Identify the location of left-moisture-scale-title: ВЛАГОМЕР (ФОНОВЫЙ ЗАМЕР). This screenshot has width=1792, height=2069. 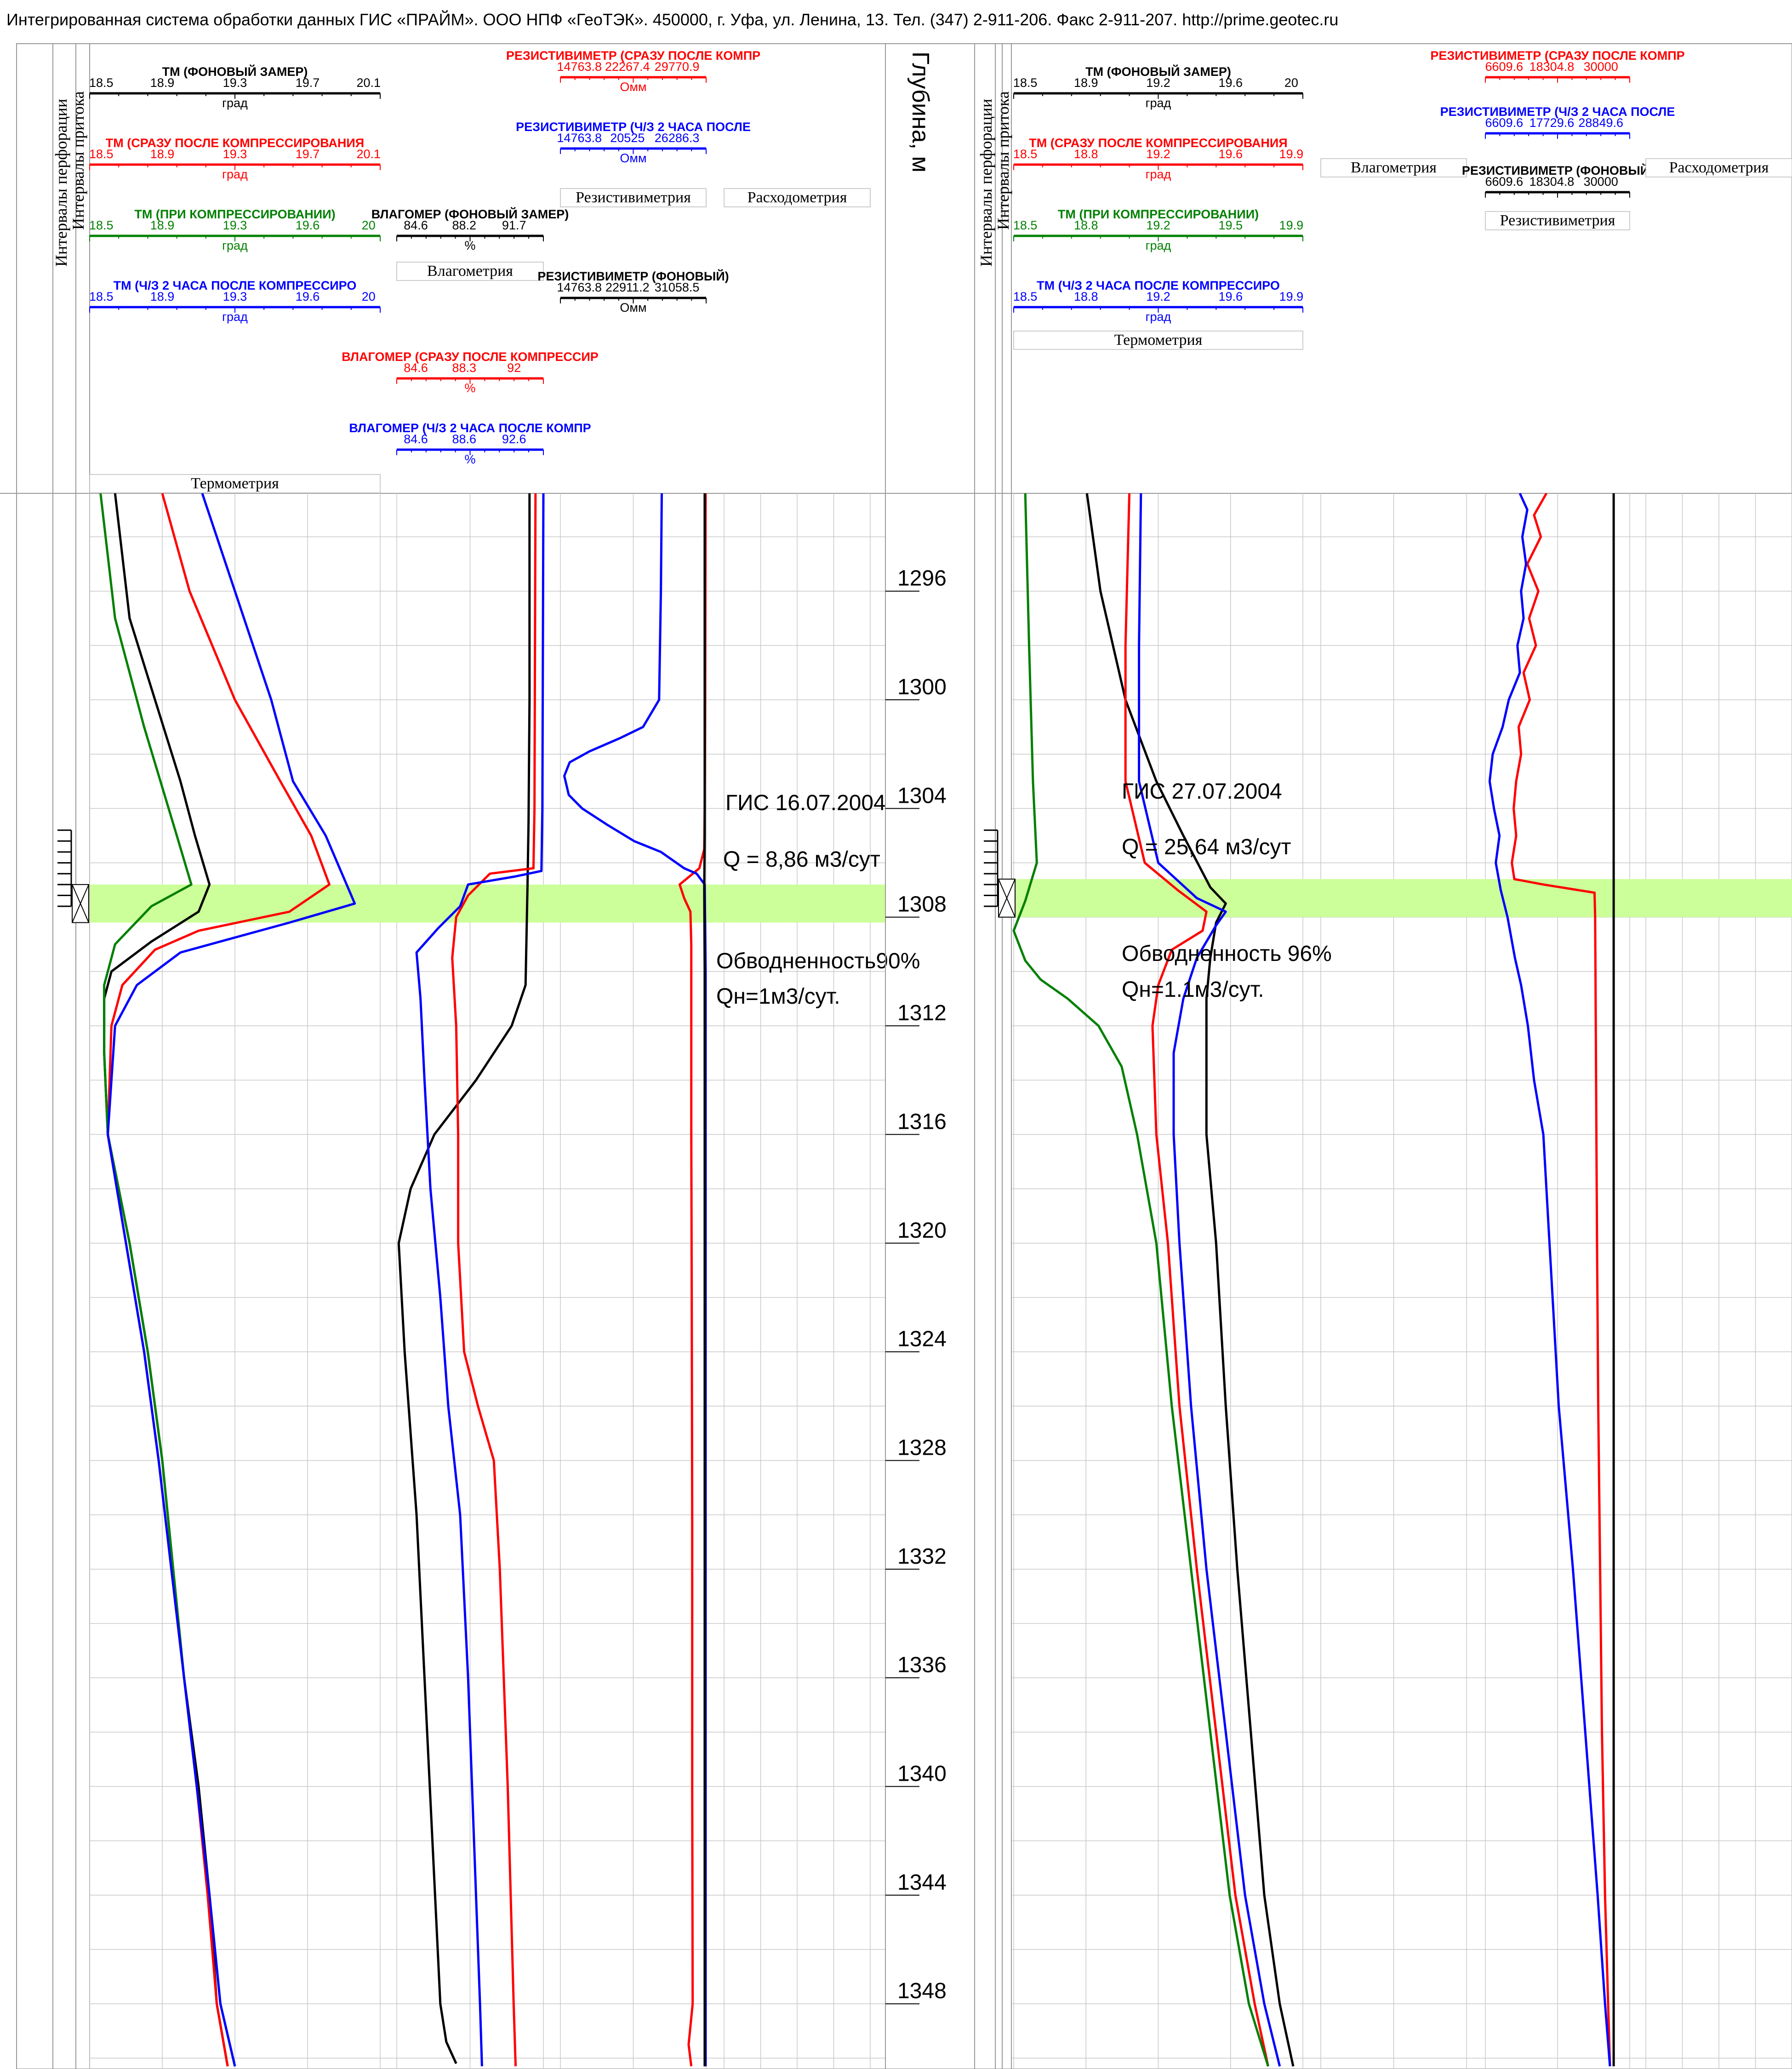
(470, 214).